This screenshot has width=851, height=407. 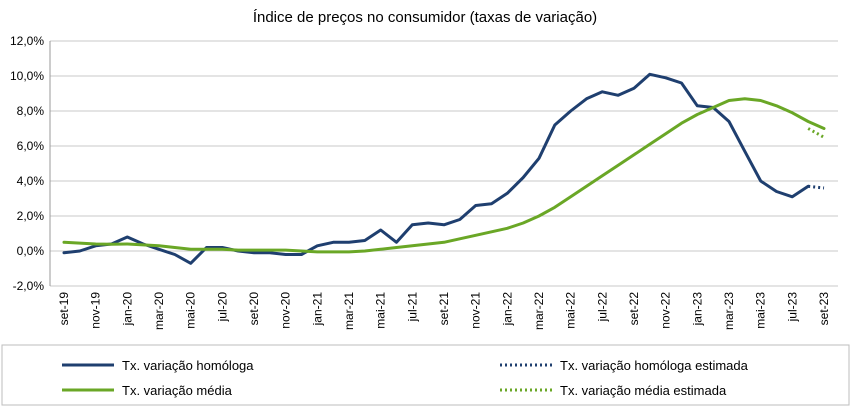 What do you see at coordinates (31, 181) in the screenshot?
I see `y-tick-label: 4,0%` at bounding box center [31, 181].